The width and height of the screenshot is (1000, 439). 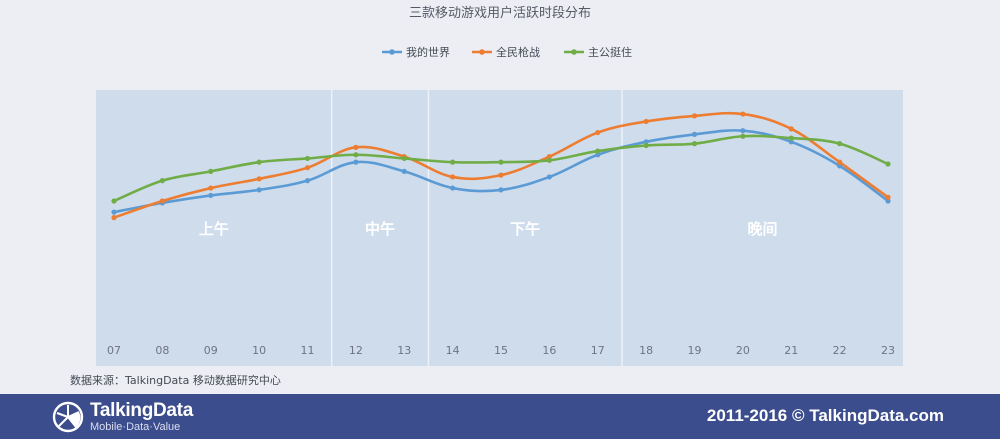 What do you see at coordinates (68, 417) in the screenshot?
I see `talkingdata-logo-icon` at bounding box center [68, 417].